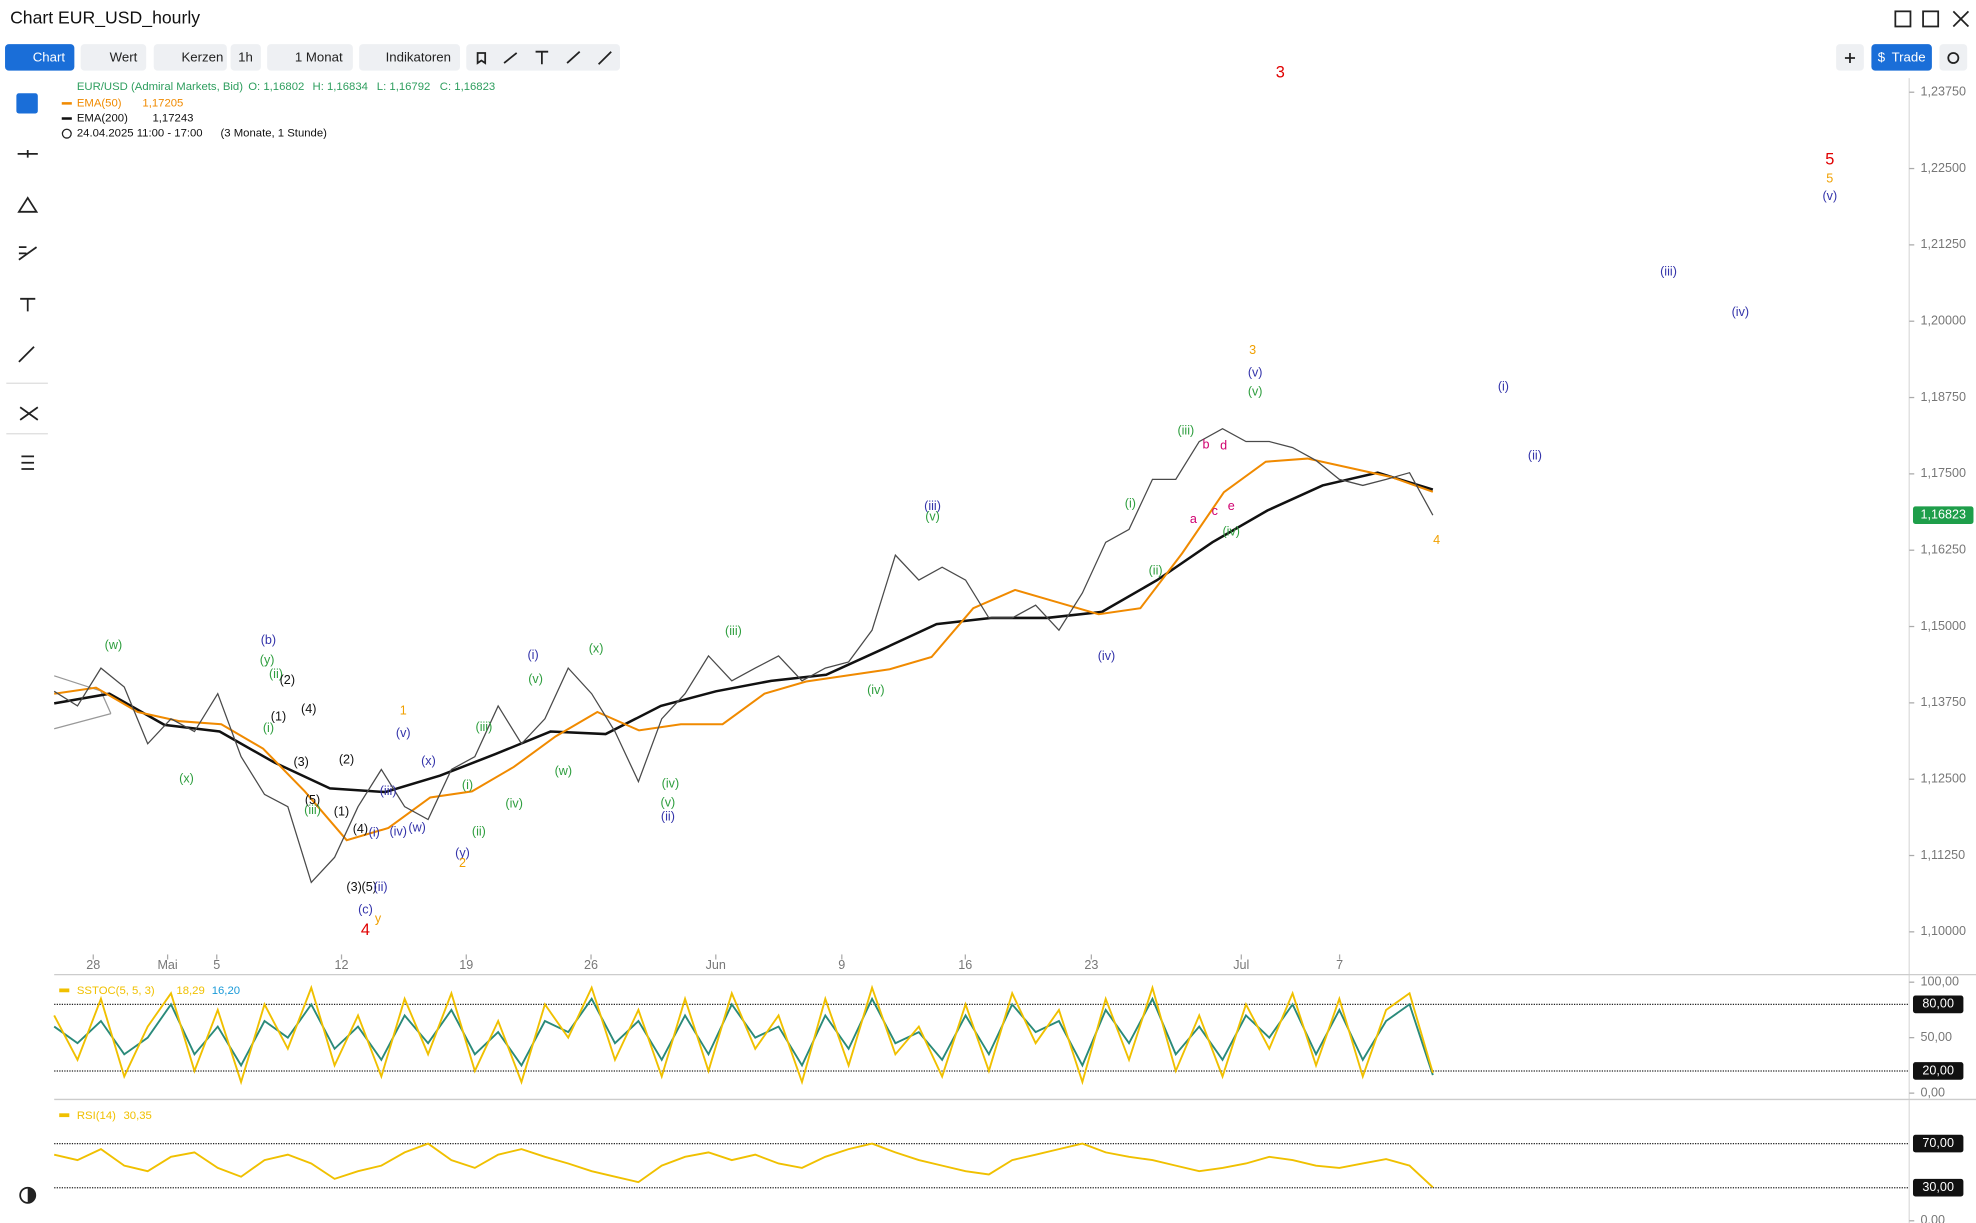 Image resolution: width=1976 pixels, height=1223 pixels. I want to click on level-label: 70,00, so click(1938, 1143).